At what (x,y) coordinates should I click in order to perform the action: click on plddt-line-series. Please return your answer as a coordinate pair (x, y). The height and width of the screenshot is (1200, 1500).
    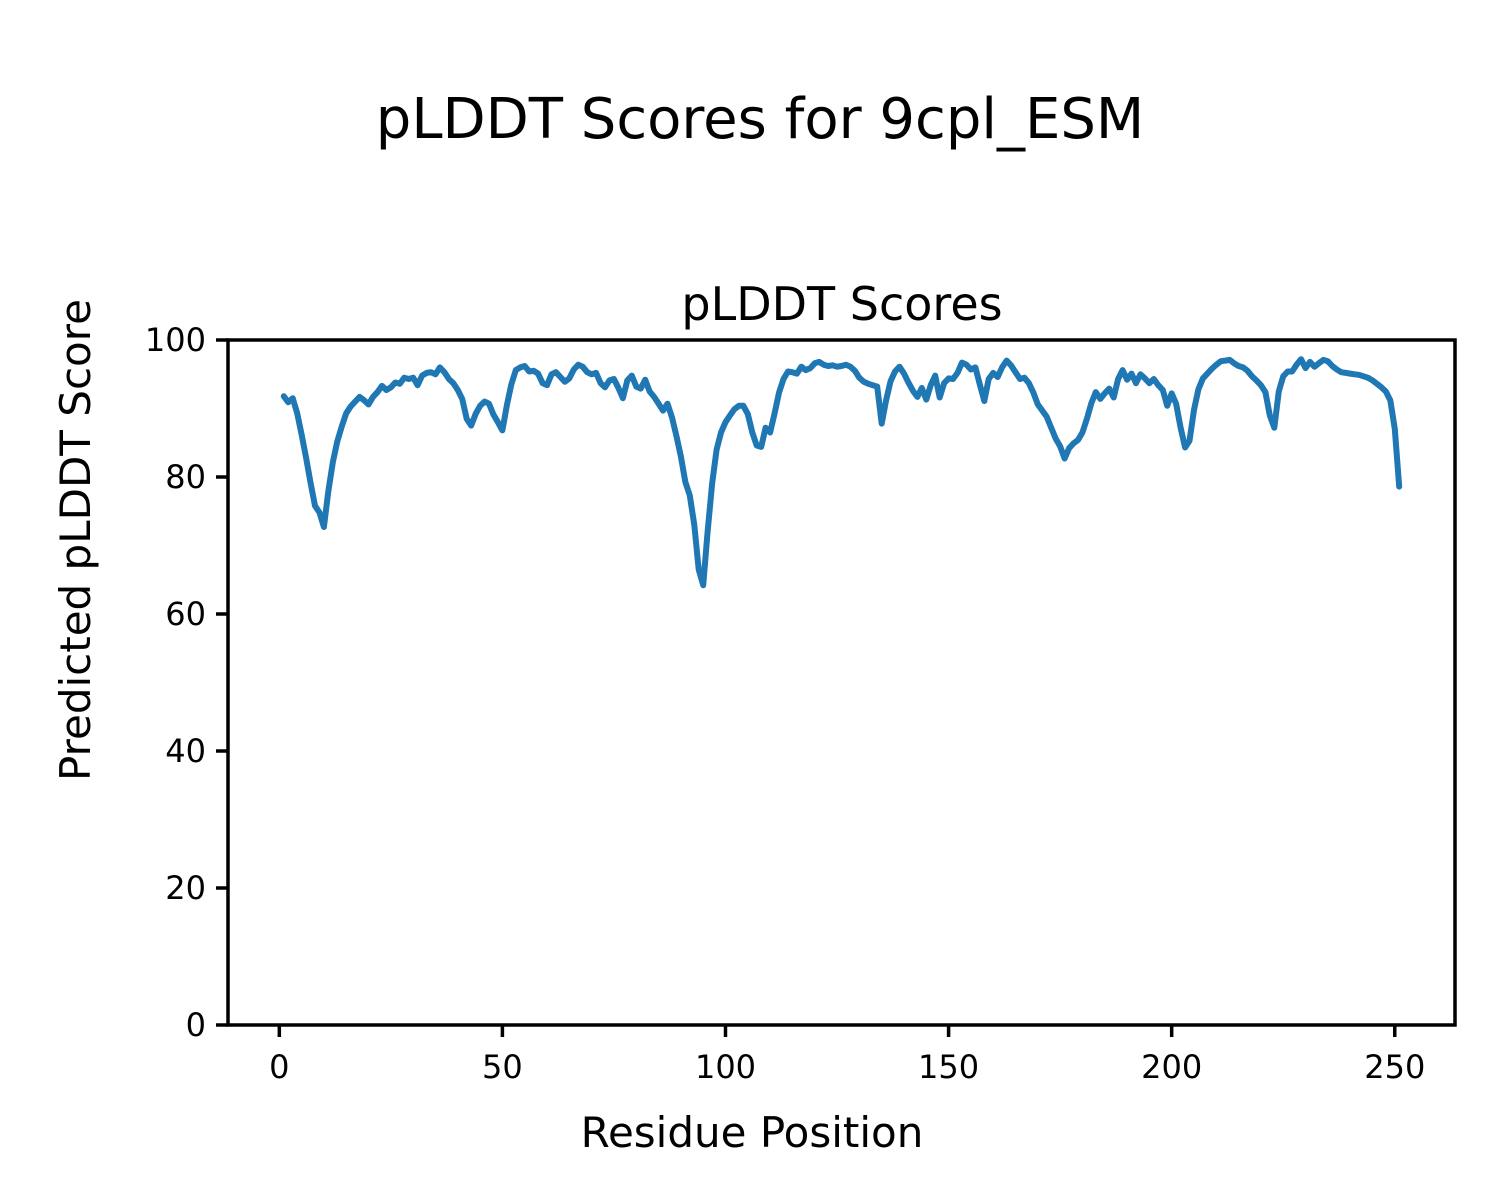
    Looking at the image, I should click on (841, 472).